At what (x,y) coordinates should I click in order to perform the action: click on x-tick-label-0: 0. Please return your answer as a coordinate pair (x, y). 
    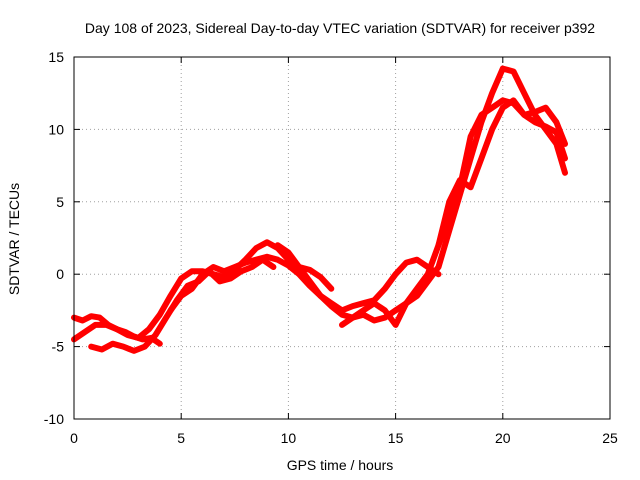
    Looking at the image, I should click on (74, 438).